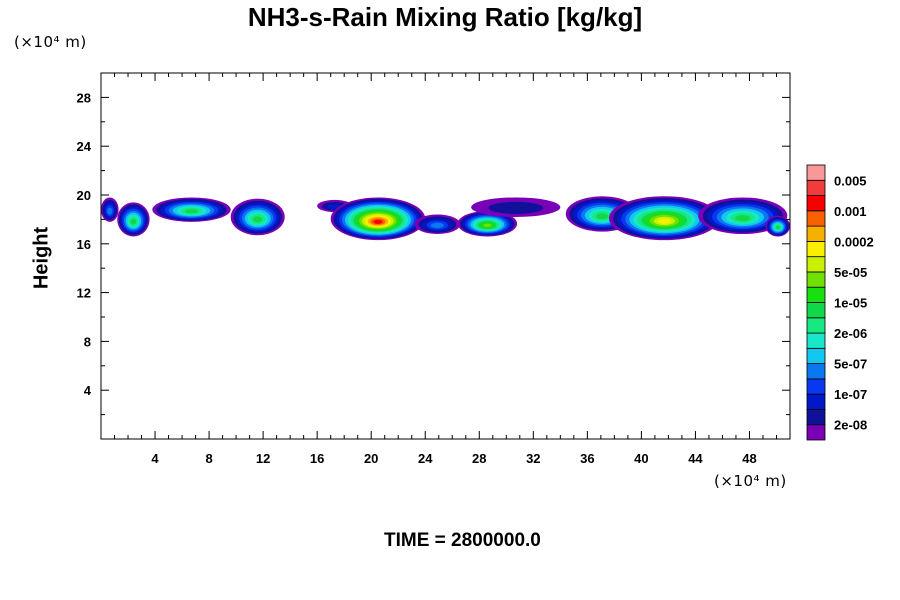 This screenshot has height=600, width=900. What do you see at coordinates (84, 195) in the screenshot?
I see `y-tick-label: 20` at bounding box center [84, 195].